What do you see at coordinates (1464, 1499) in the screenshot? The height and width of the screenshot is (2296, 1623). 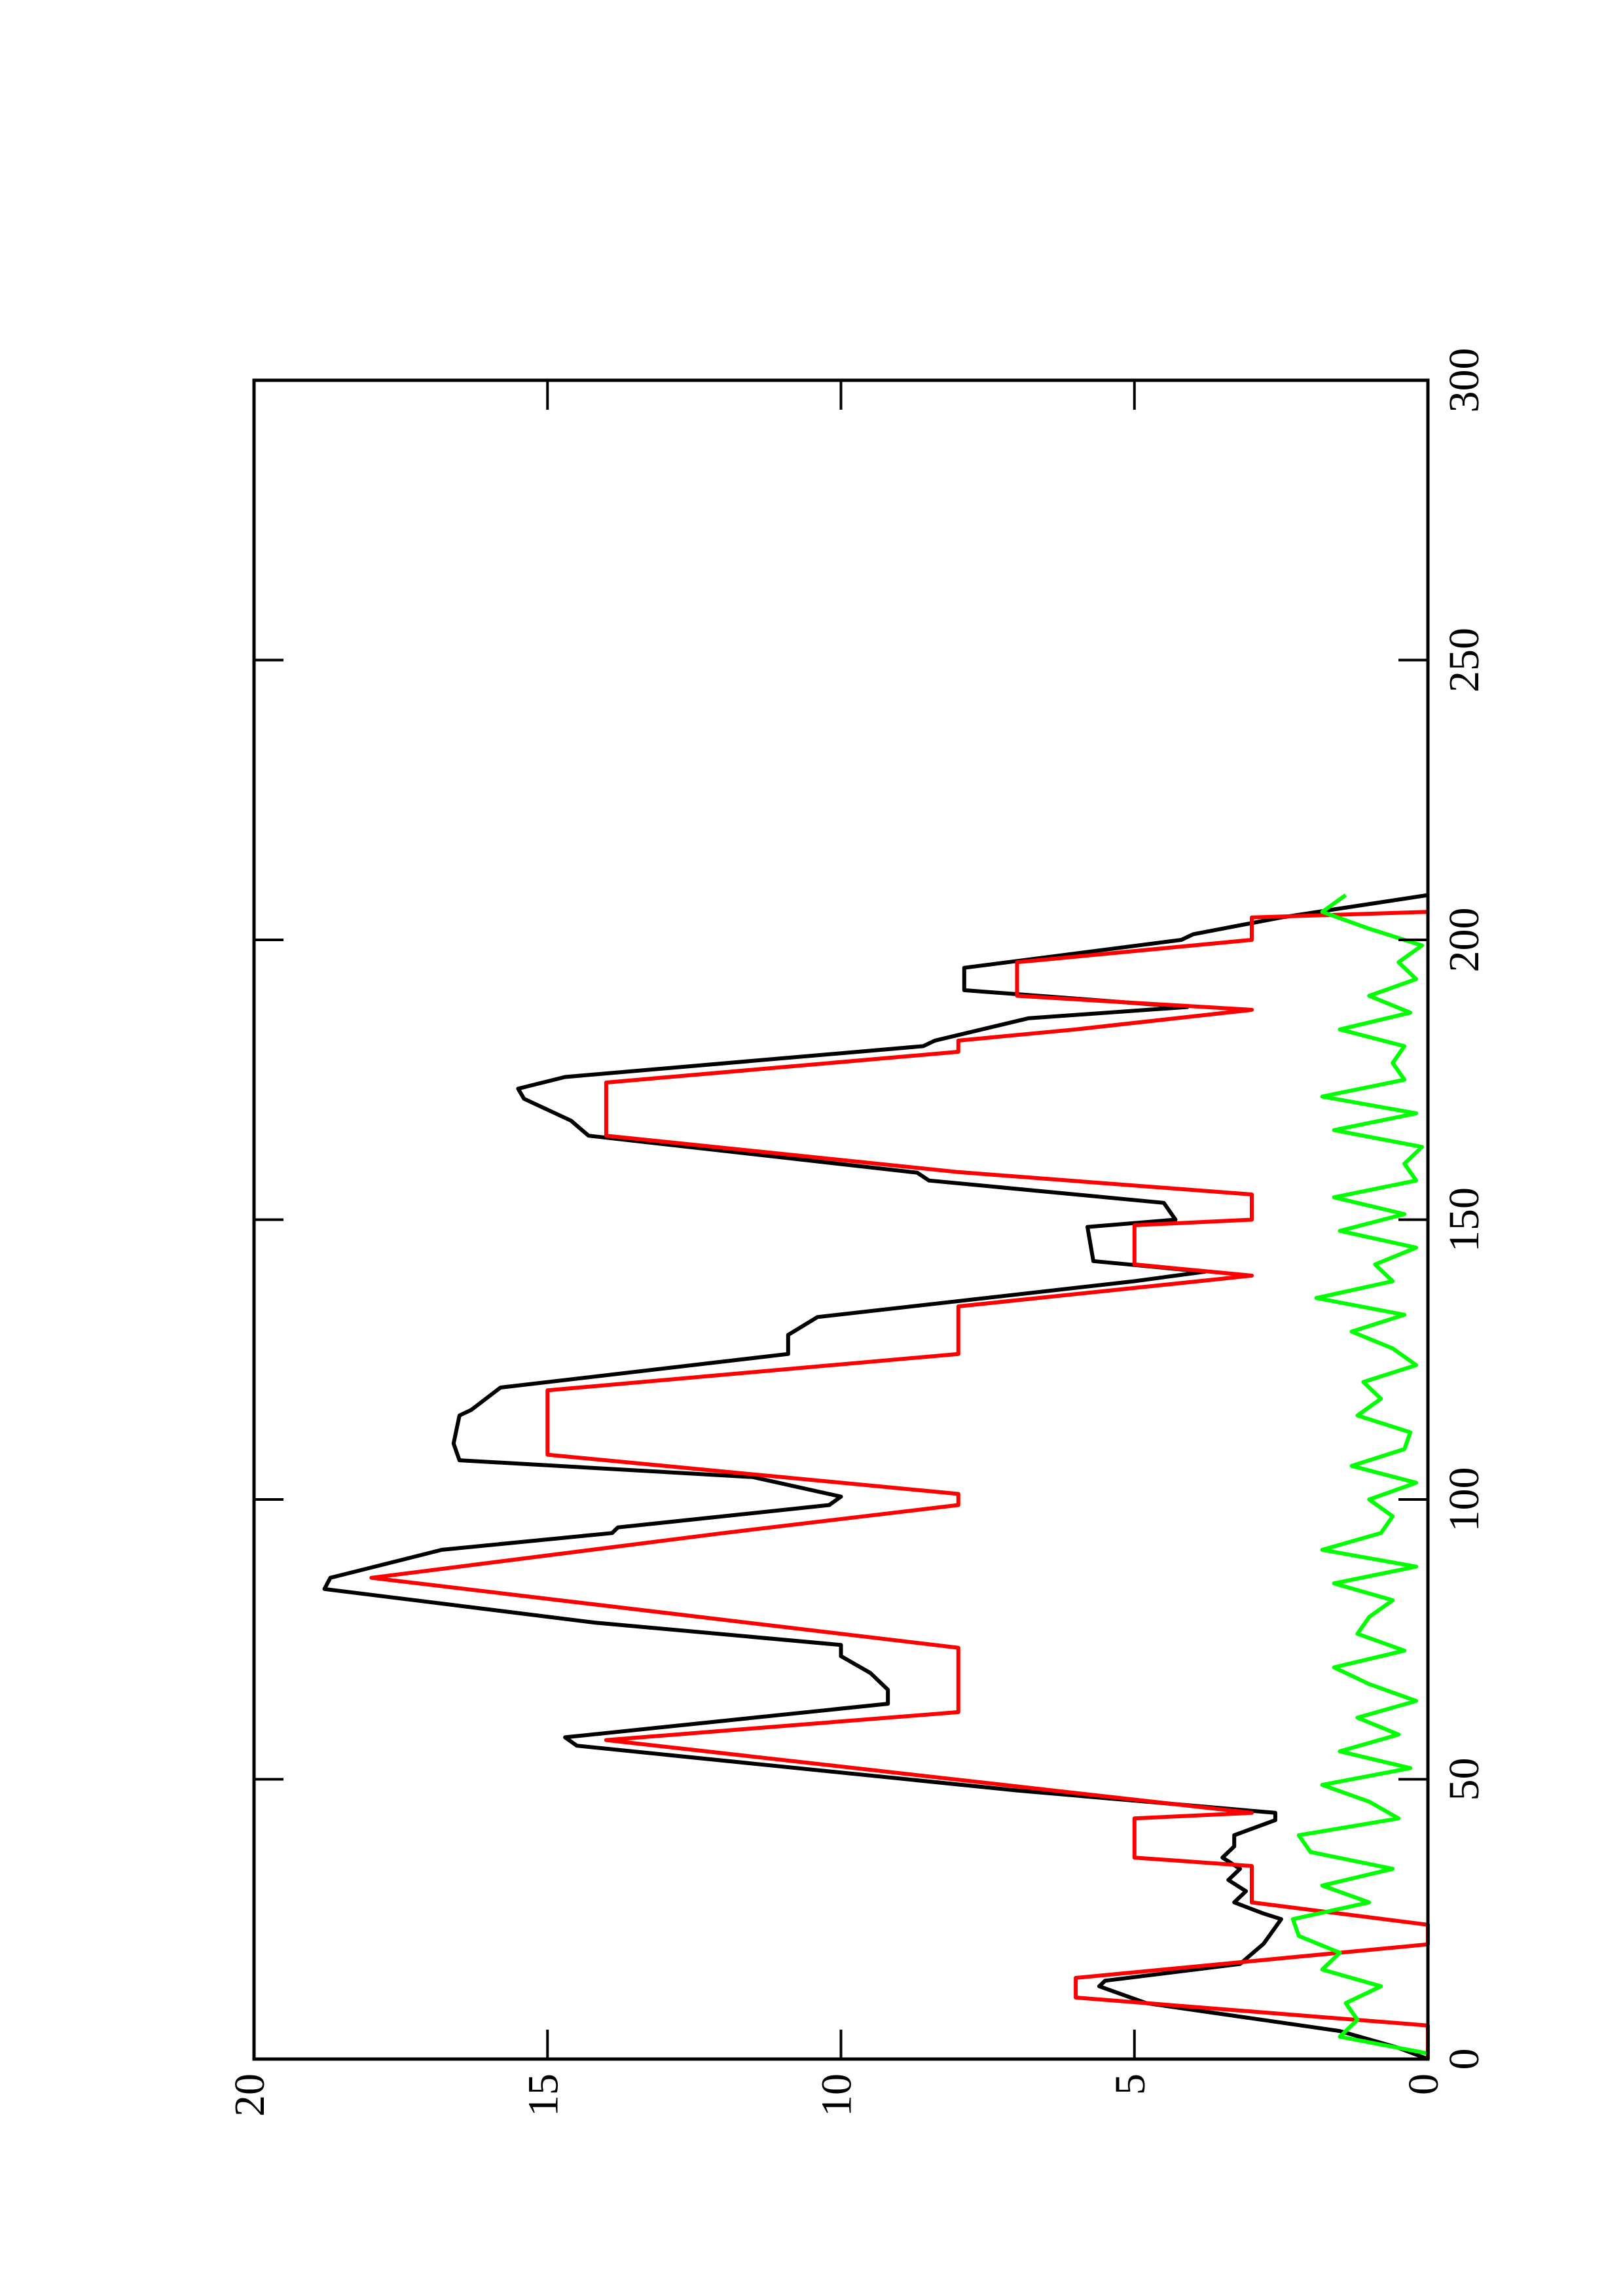 I see `x-tick-label: 100` at bounding box center [1464, 1499].